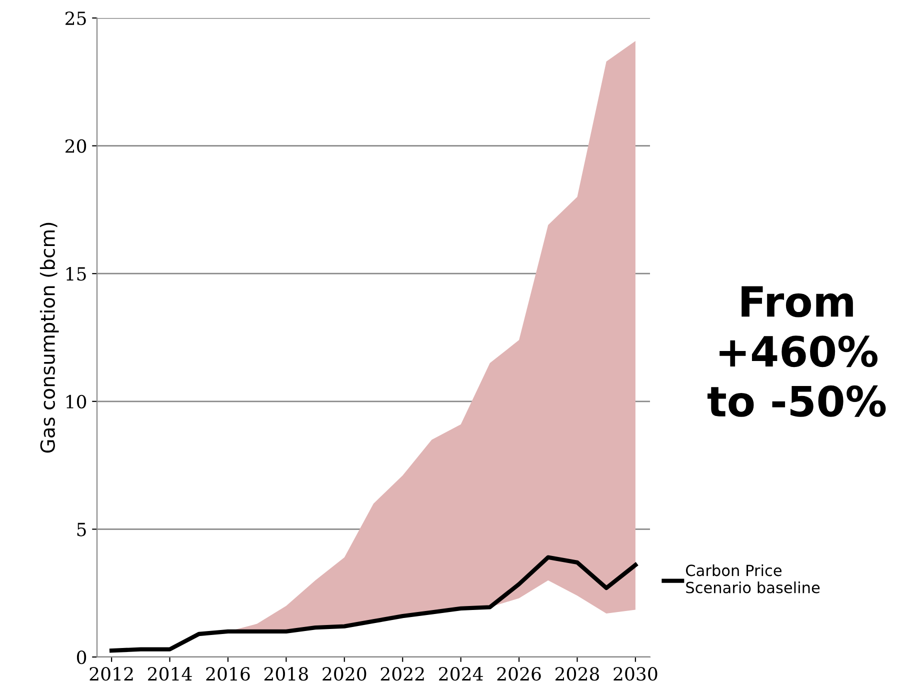  Describe the element at coordinates (76, 401) in the screenshot. I see `y-tick-label: 10` at that location.